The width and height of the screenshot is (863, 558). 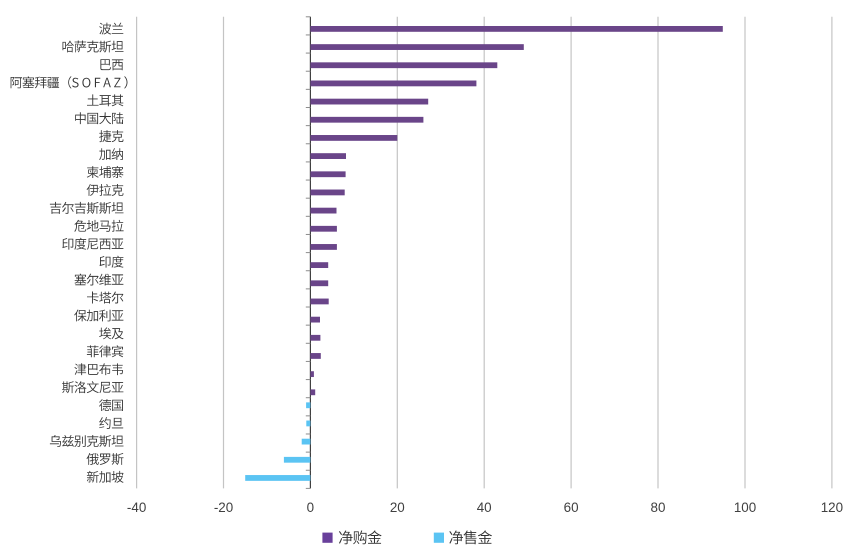 What do you see at coordinates (658, 507) in the screenshot?
I see `svg-text: 80` at bounding box center [658, 507].